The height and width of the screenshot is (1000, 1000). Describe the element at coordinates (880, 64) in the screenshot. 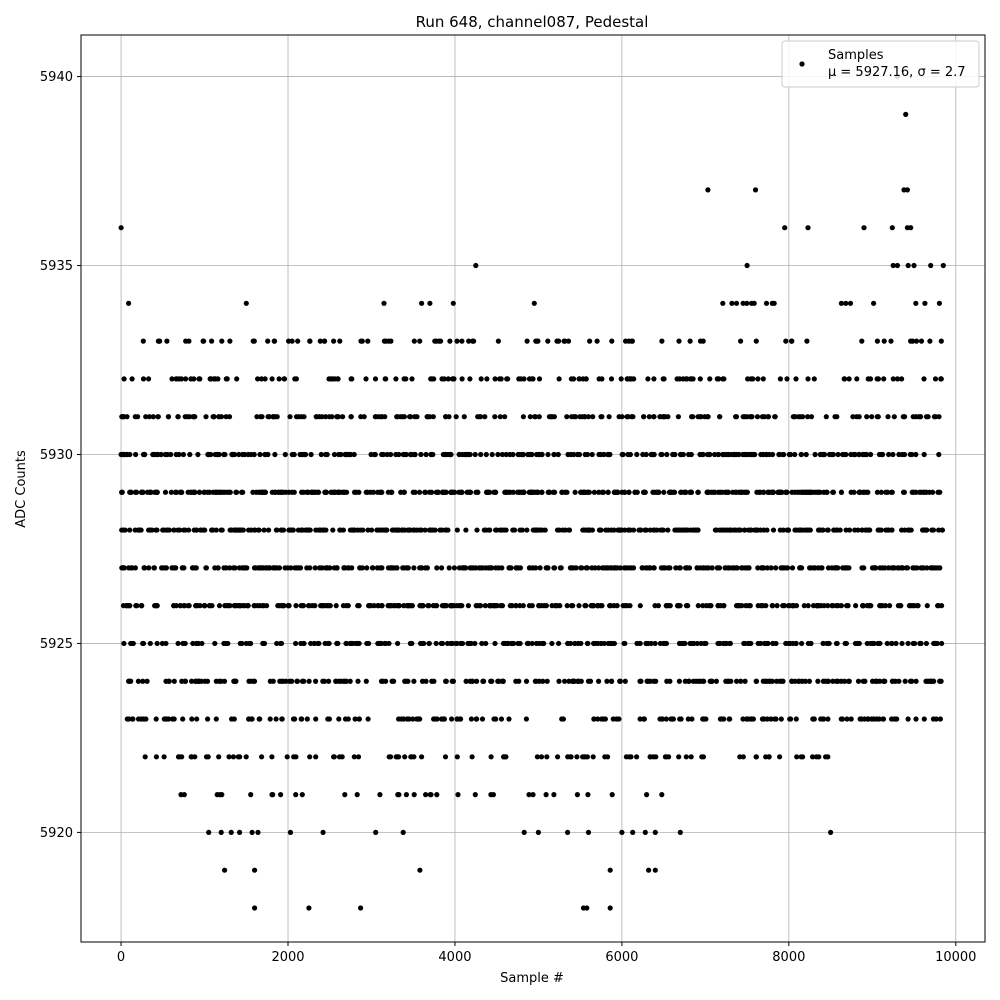

I see `legend: Samples μ = 5927.16, σ = 2.7` at that location.